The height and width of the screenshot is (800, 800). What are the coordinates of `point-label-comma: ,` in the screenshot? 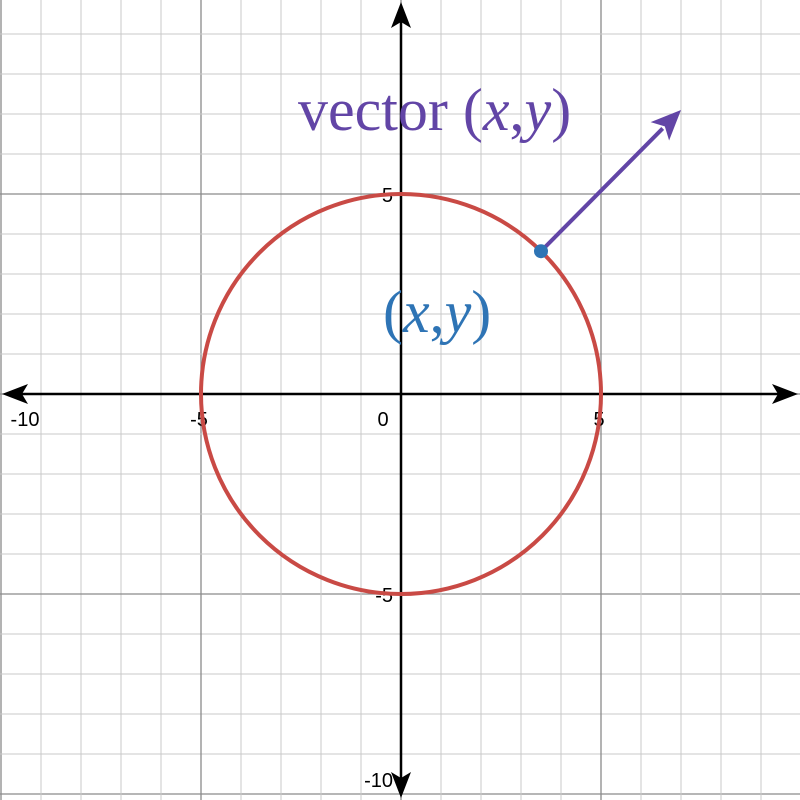 It's located at (437, 312).